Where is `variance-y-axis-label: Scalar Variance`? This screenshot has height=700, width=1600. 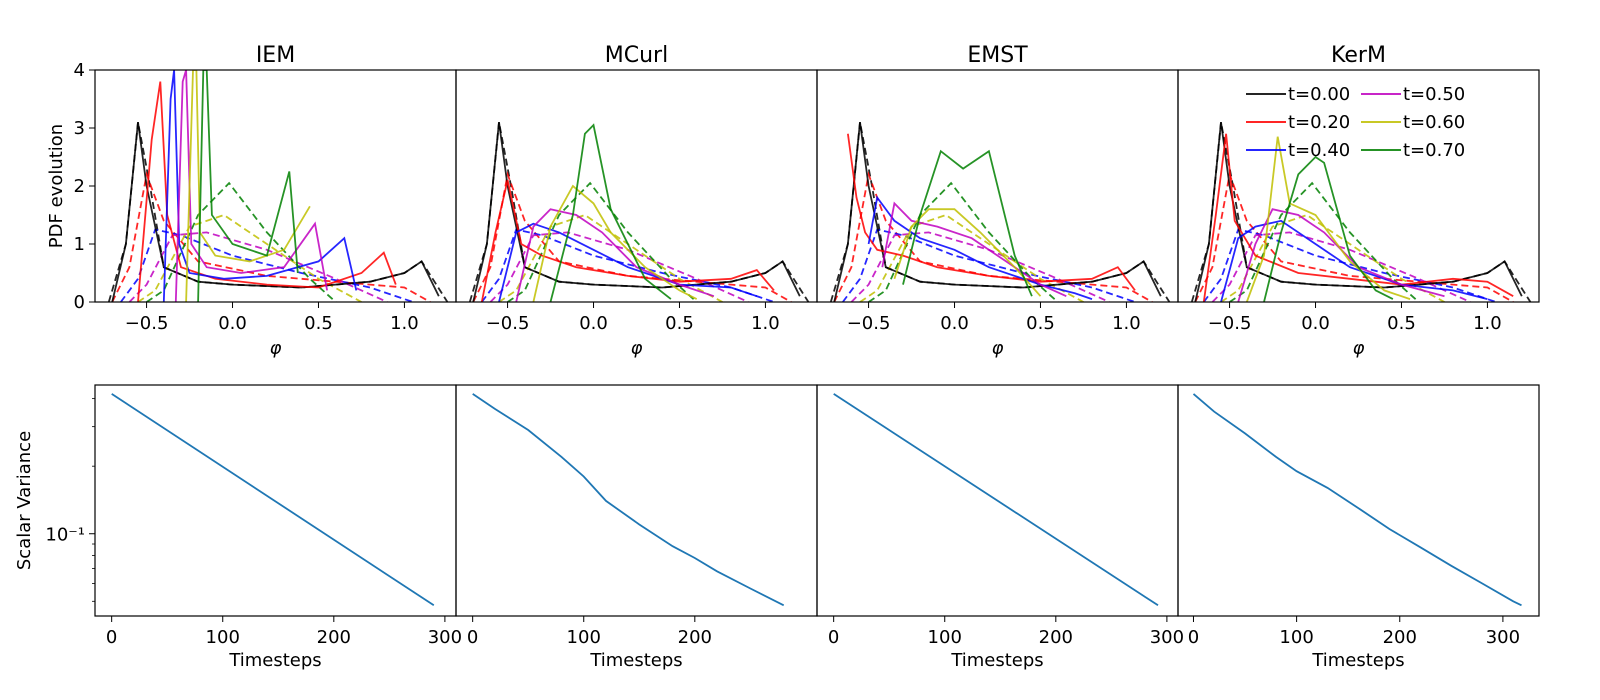
variance-y-axis-label: Scalar Variance is located at coordinates (24, 500).